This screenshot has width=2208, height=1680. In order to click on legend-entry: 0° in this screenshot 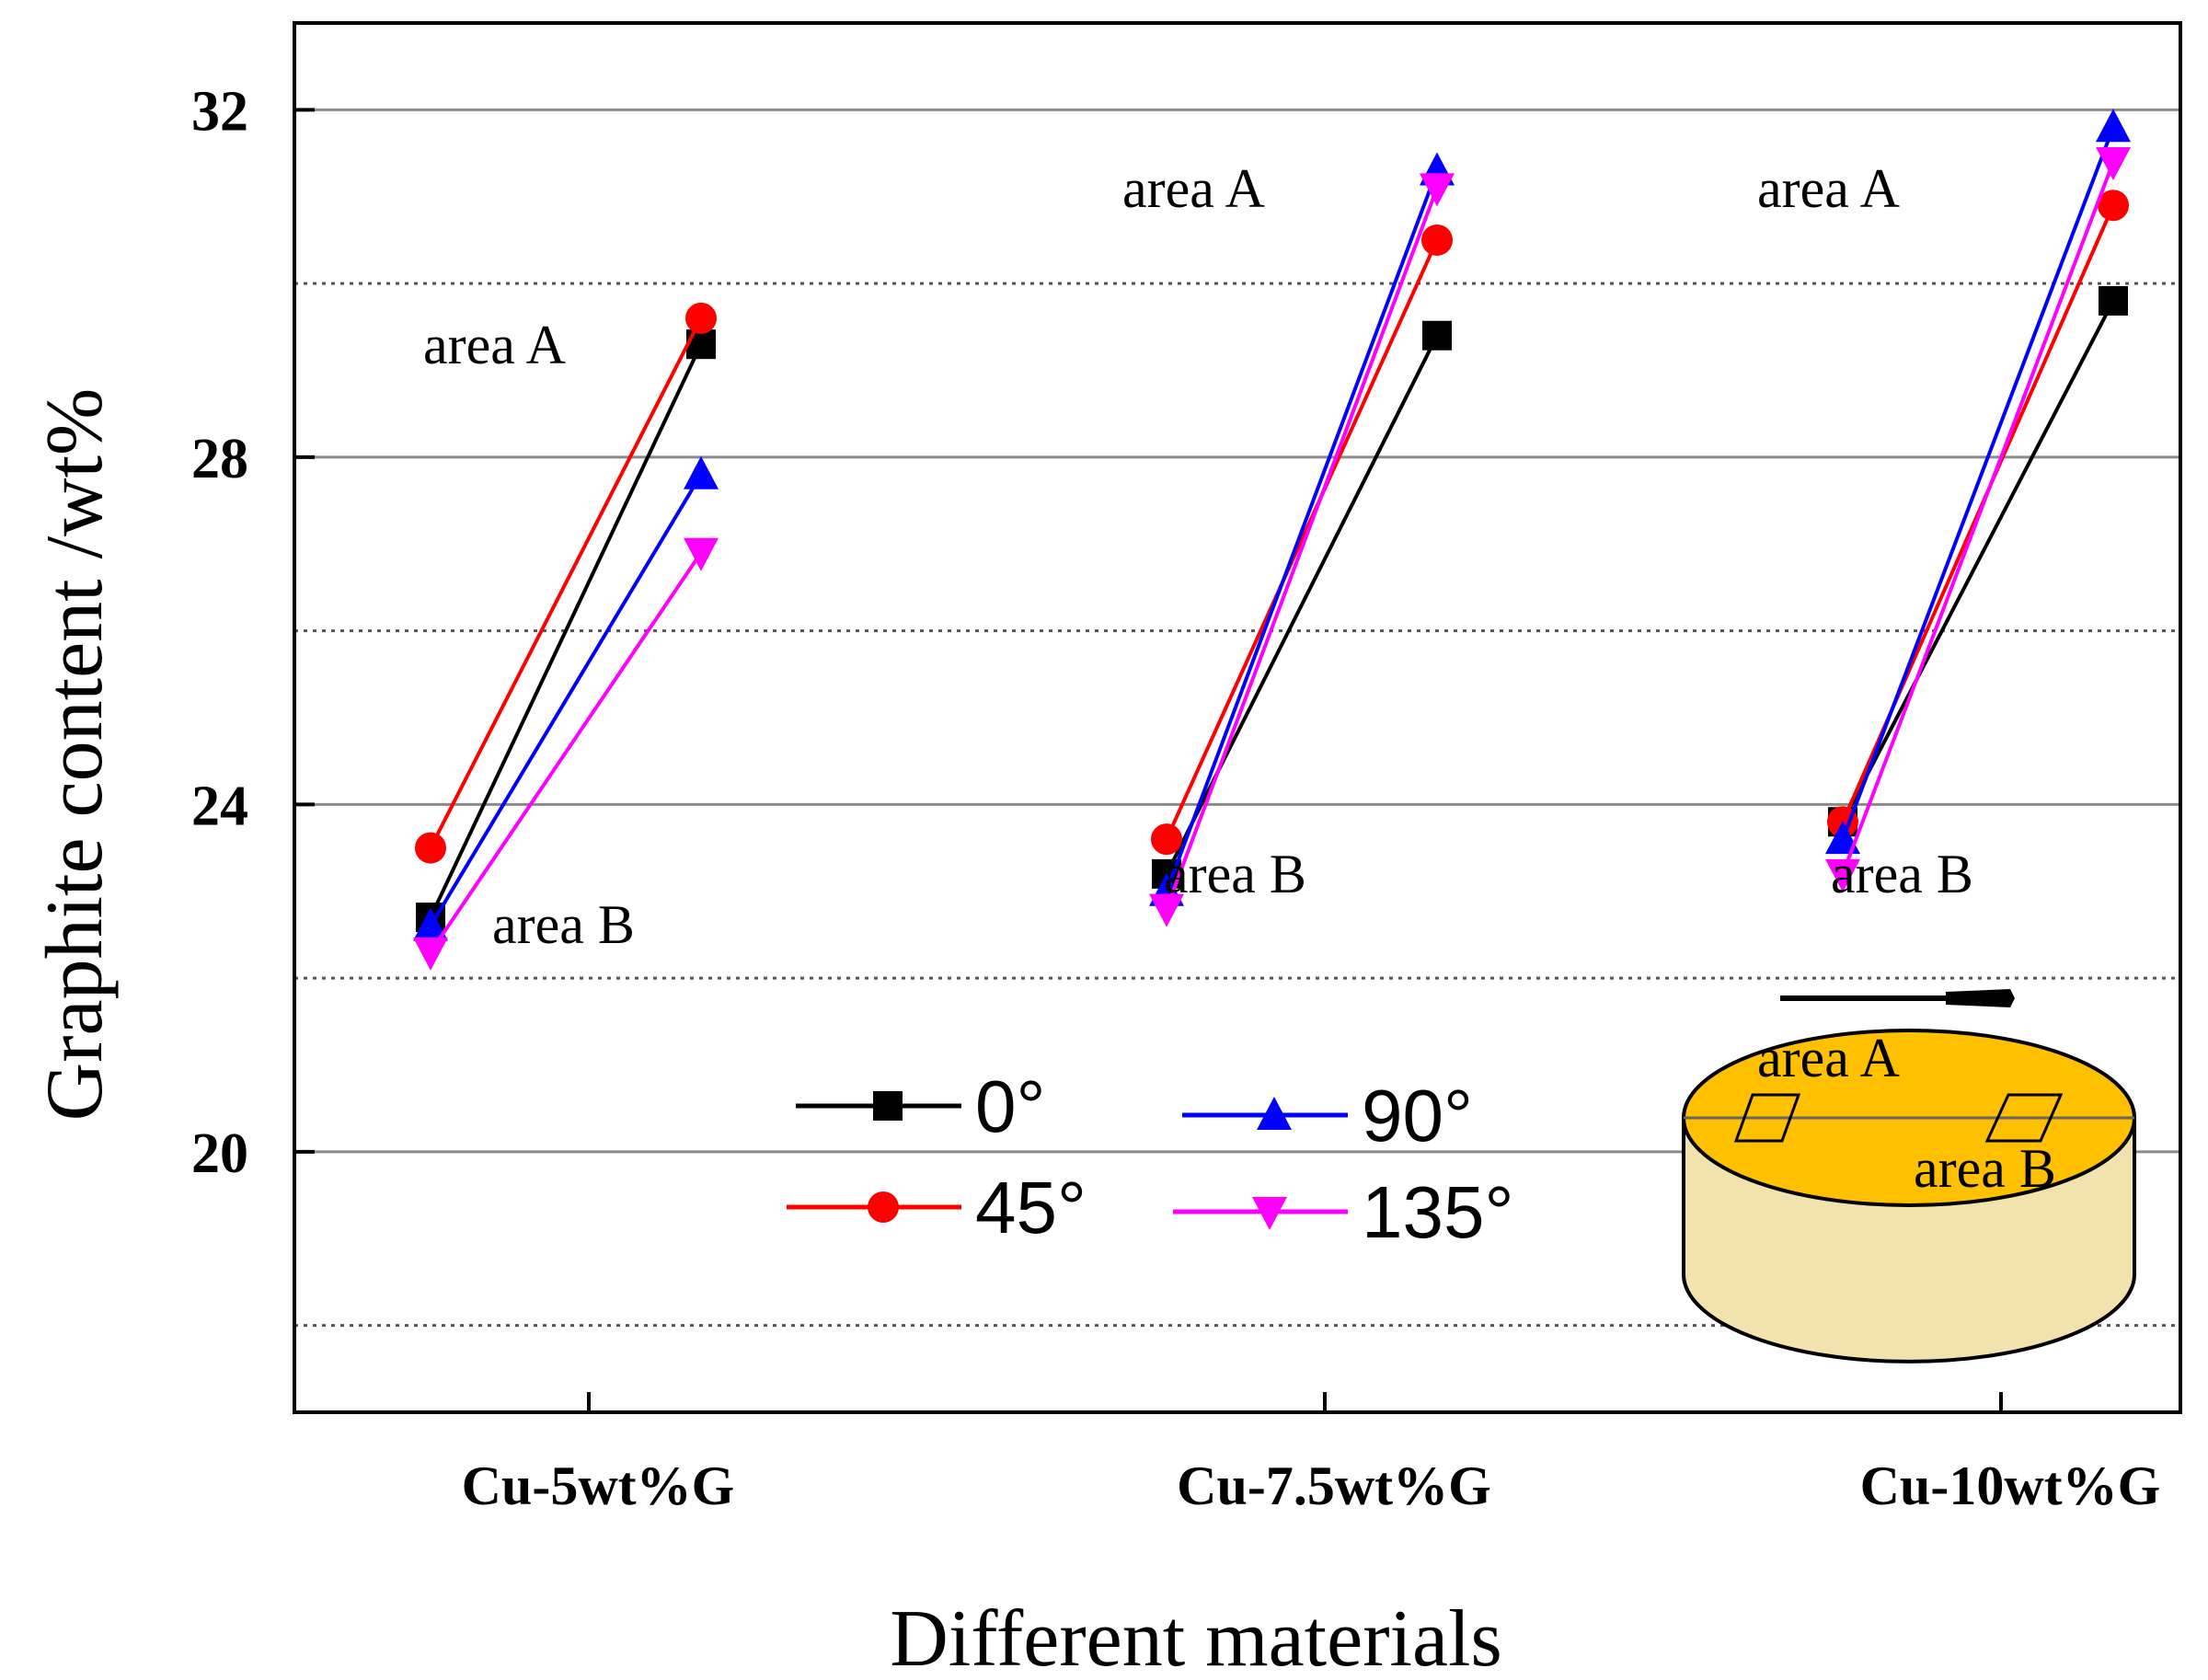, I will do `click(920, 1106)`.